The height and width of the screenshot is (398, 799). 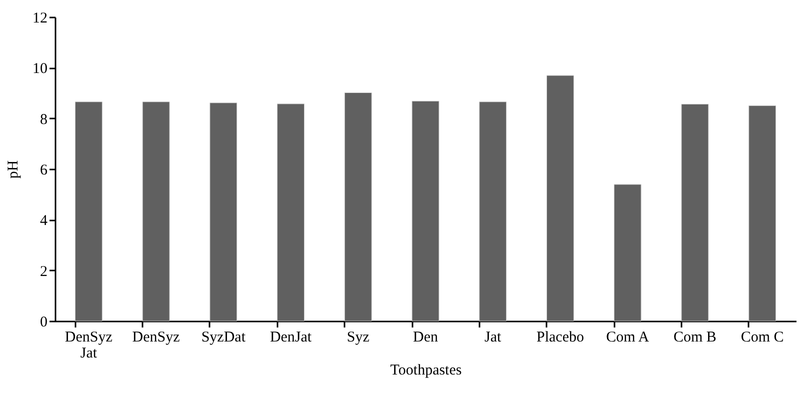 What do you see at coordinates (44, 322) in the screenshot?
I see `y-tick-label: 0` at bounding box center [44, 322].